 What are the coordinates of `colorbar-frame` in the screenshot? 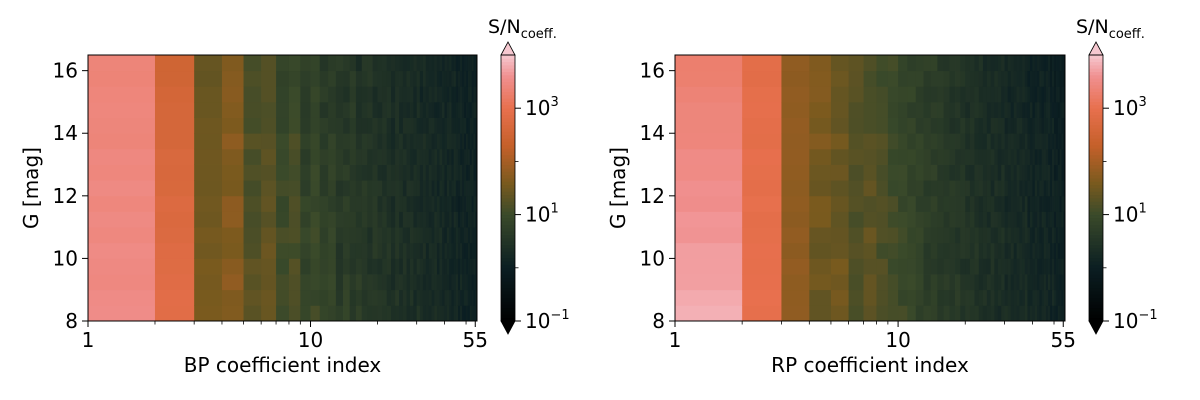 It's located at (1096, 188).